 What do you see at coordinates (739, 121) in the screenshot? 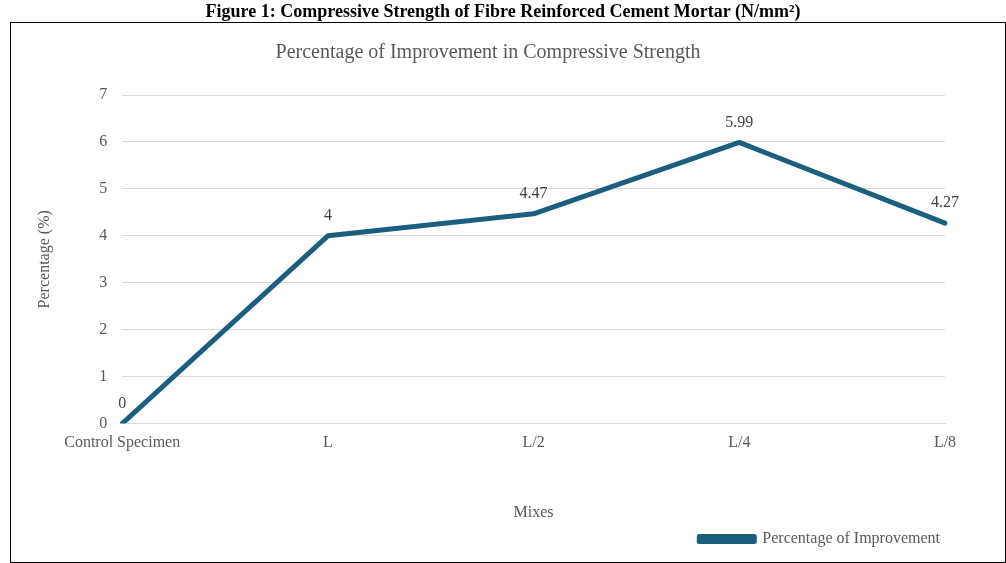
I see `data-label: 5.99` at bounding box center [739, 121].